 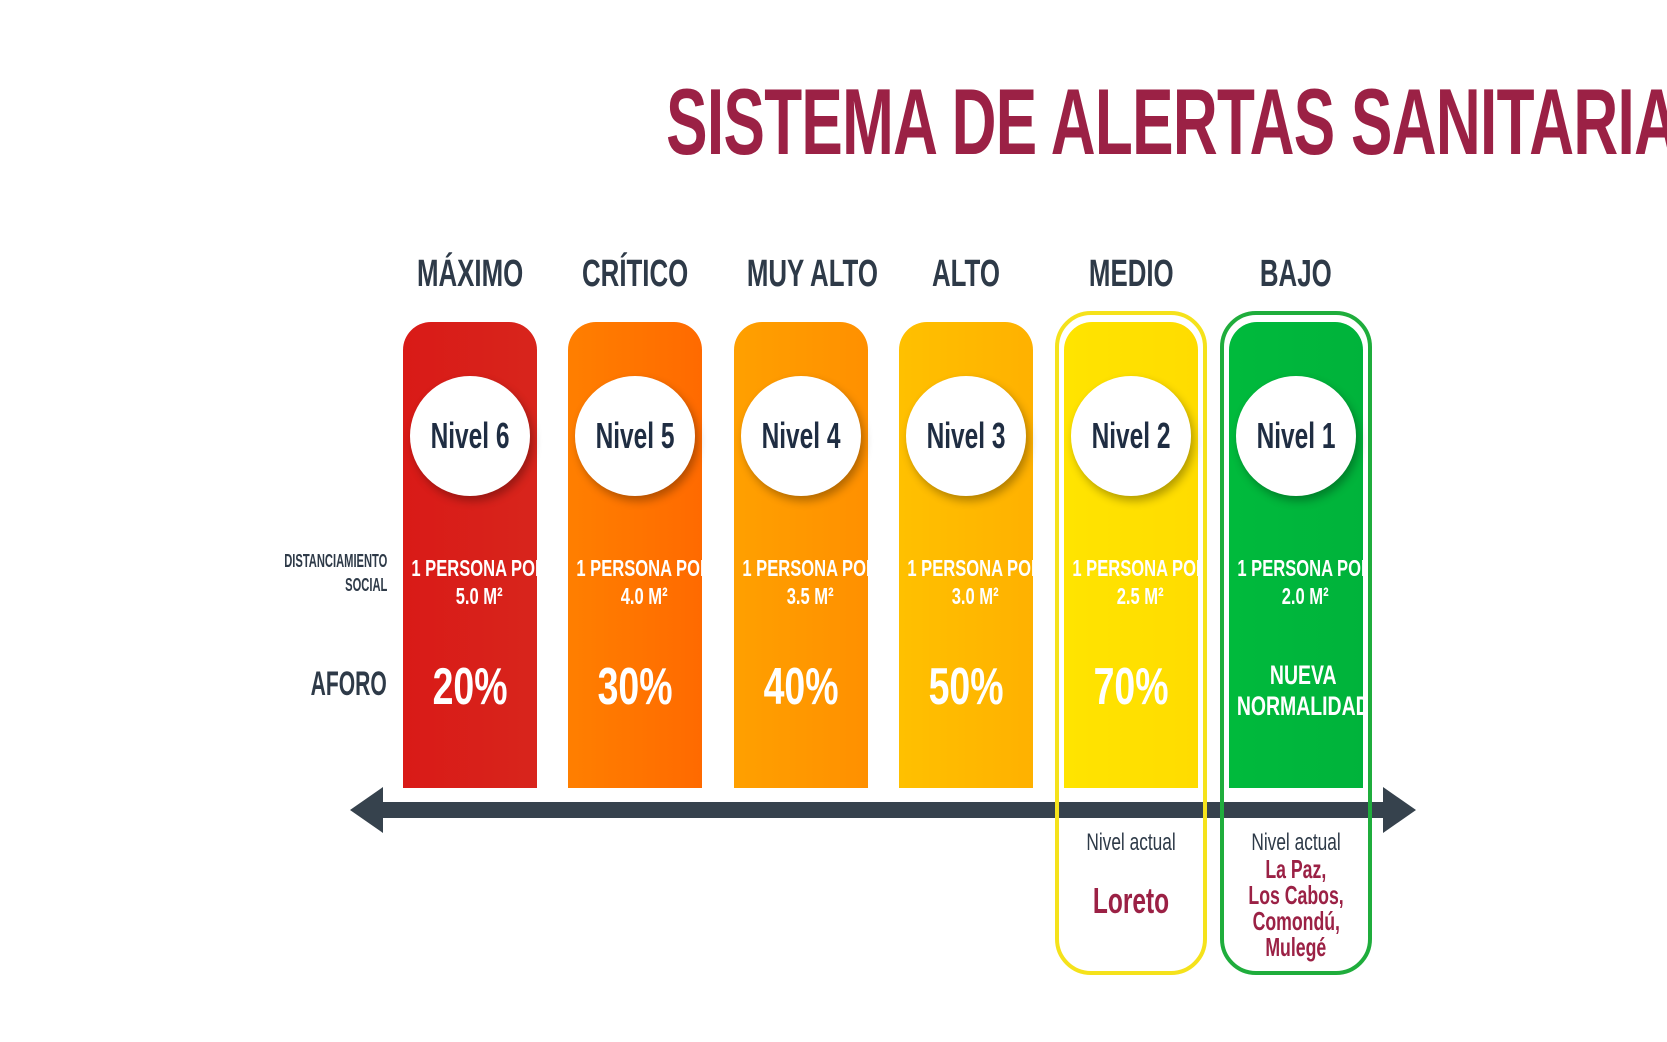 What do you see at coordinates (479, 582) in the screenshot?
I see `level-6-distanciamiento: 1 PERSONA POR 5.0 M²` at bounding box center [479, 582].